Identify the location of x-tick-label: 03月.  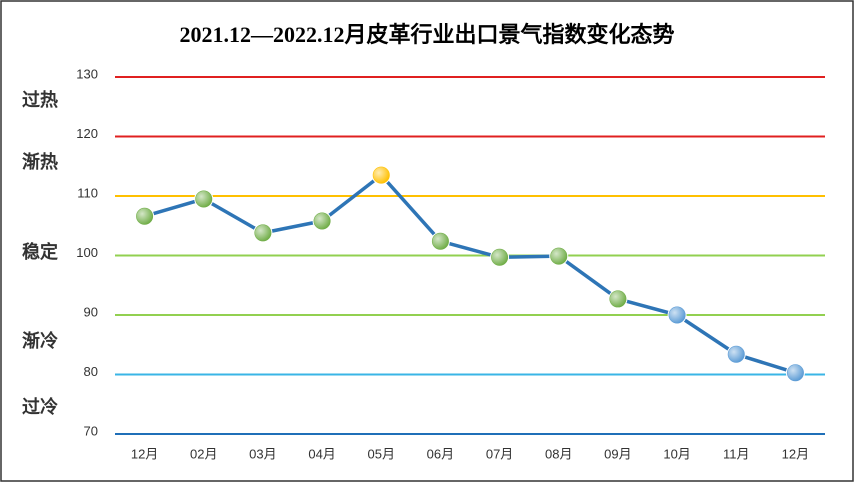
(262, 453).